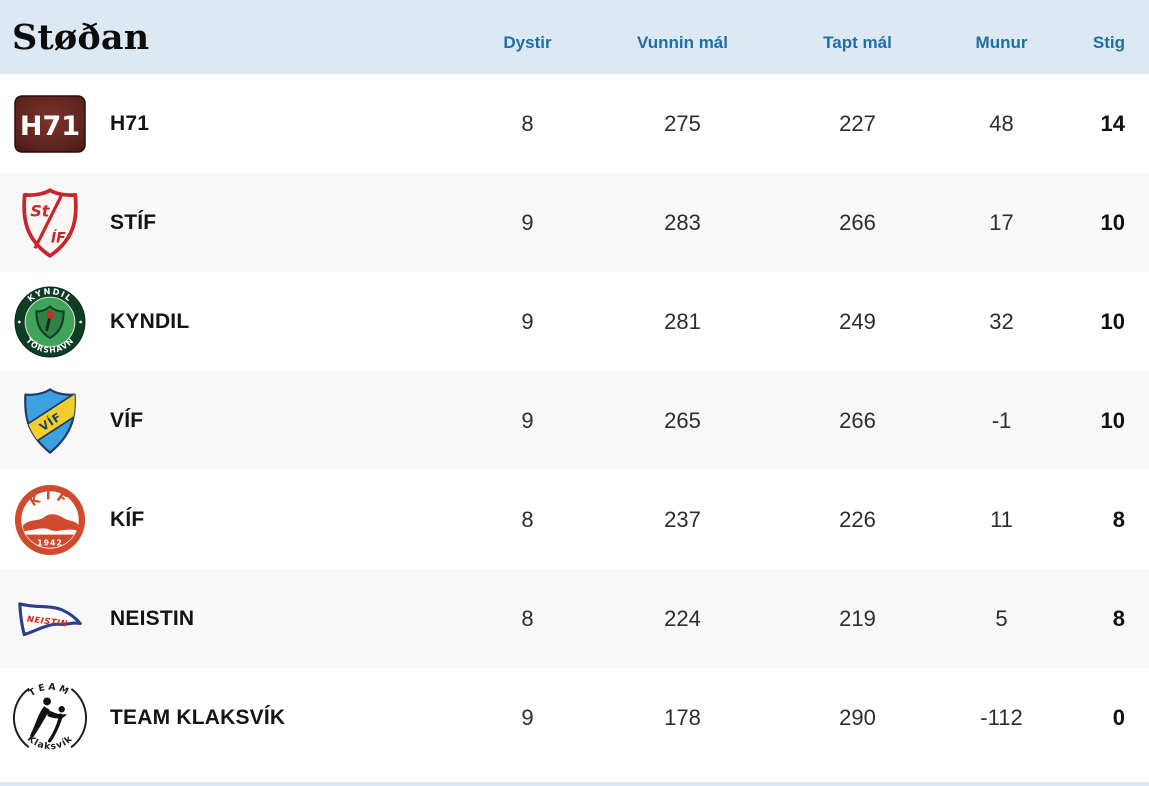 Image resolution: width=1149 pixels, height=786 pixels. What do you see at coordinates (682, 519) in the screenshot?
I see `vunnin-mal-value: 237` at bounding box center [682, 519].